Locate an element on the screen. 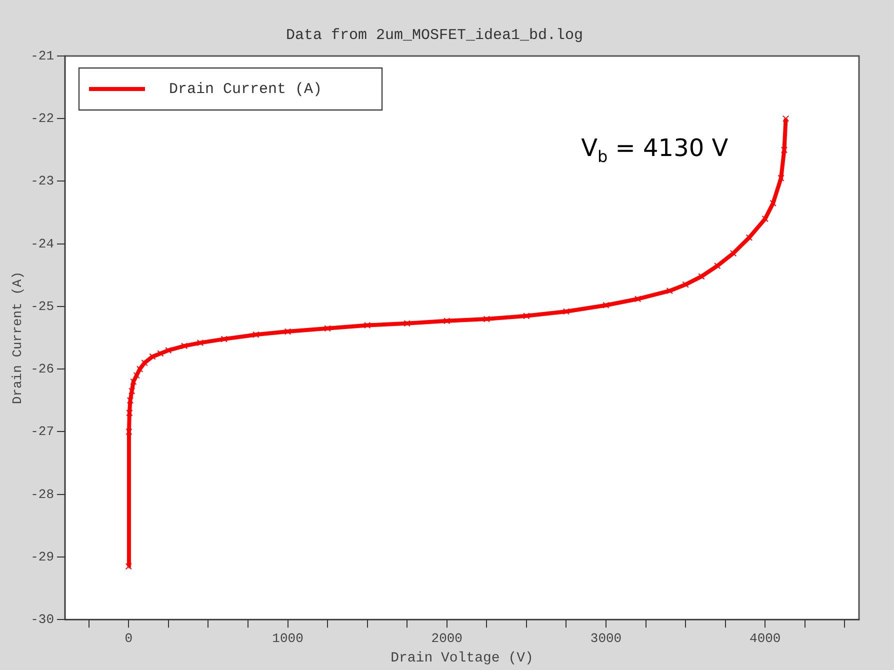 This screenshot has width=894, height=670. y-tick-label: -22 is located at coordinates (42, 118).